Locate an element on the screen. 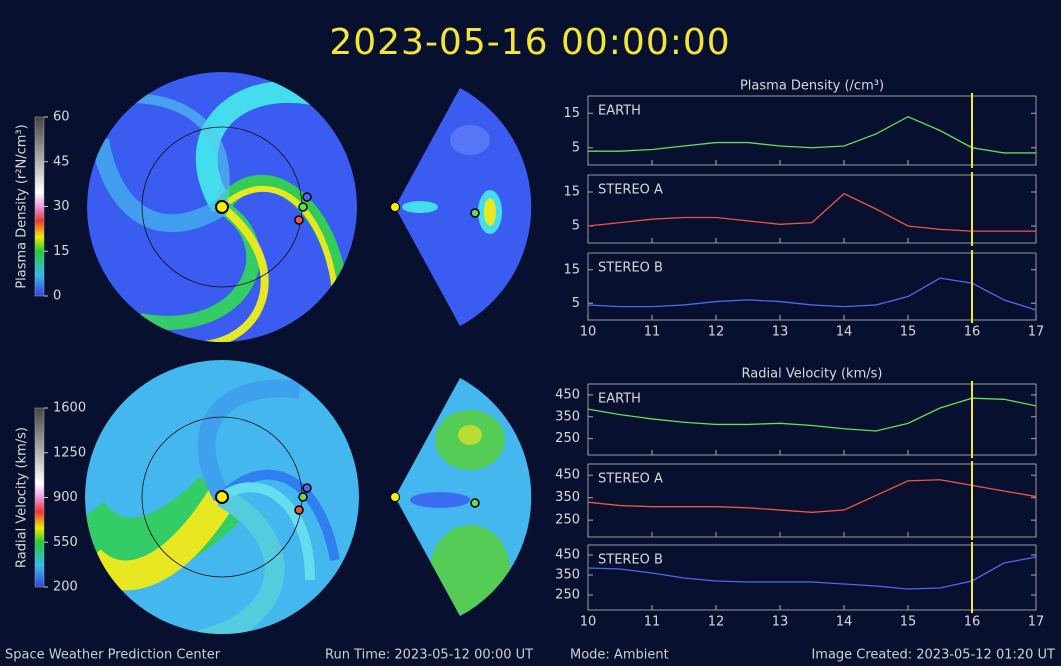 The height and width of the screenshot is (666, 1061). colorbar-tick-label: 30 is located at coordinates (61, 206).